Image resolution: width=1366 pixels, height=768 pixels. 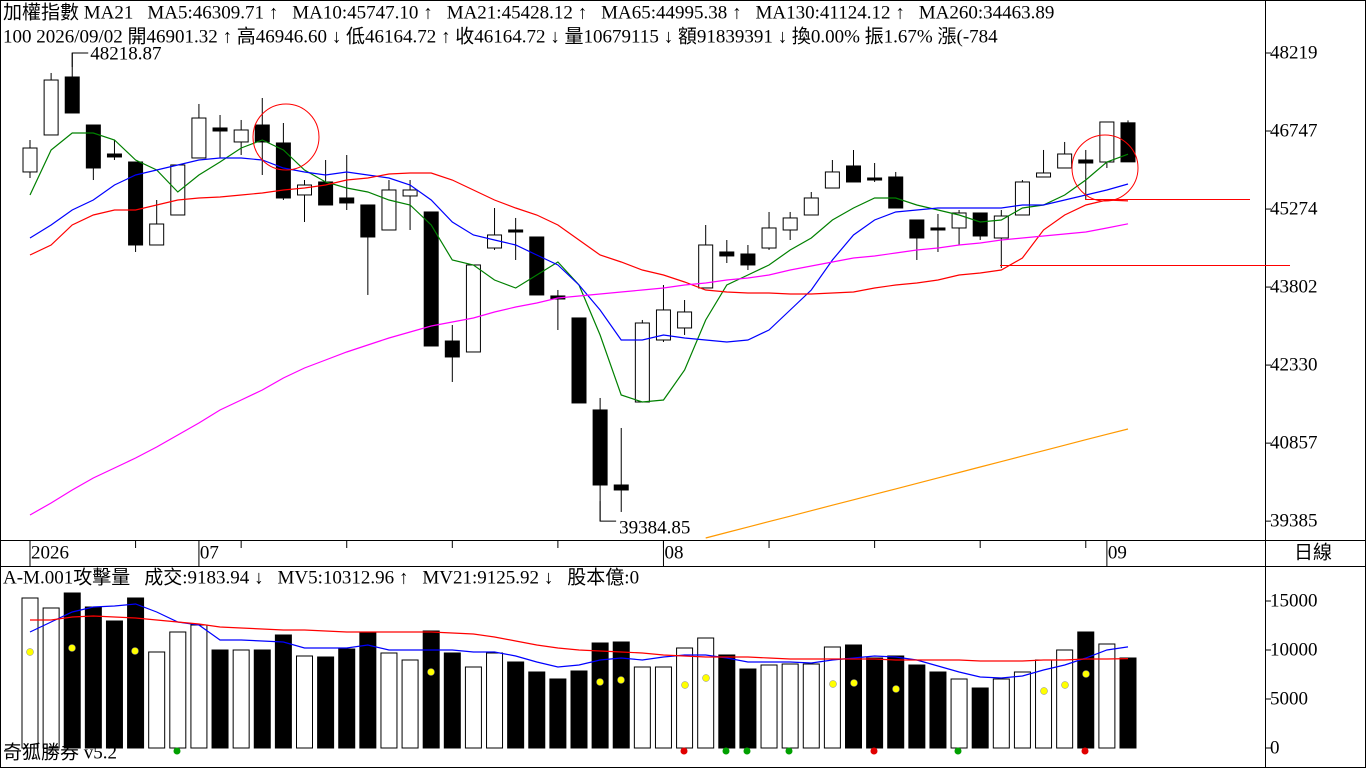 I want to click on legend-entry: MA260:34463.89, so click(x=987, y=13).